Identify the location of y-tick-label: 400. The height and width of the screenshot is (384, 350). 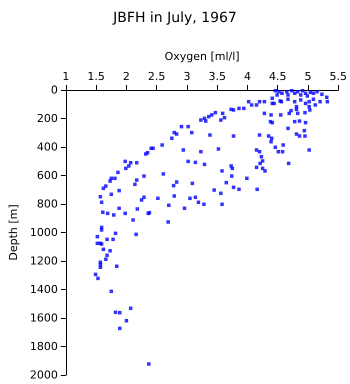
(47, 147).